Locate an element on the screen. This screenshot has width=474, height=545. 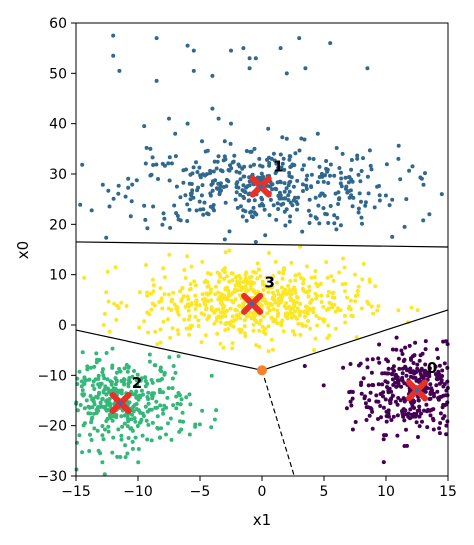
boundary-line is located at coordinates (262, 244).